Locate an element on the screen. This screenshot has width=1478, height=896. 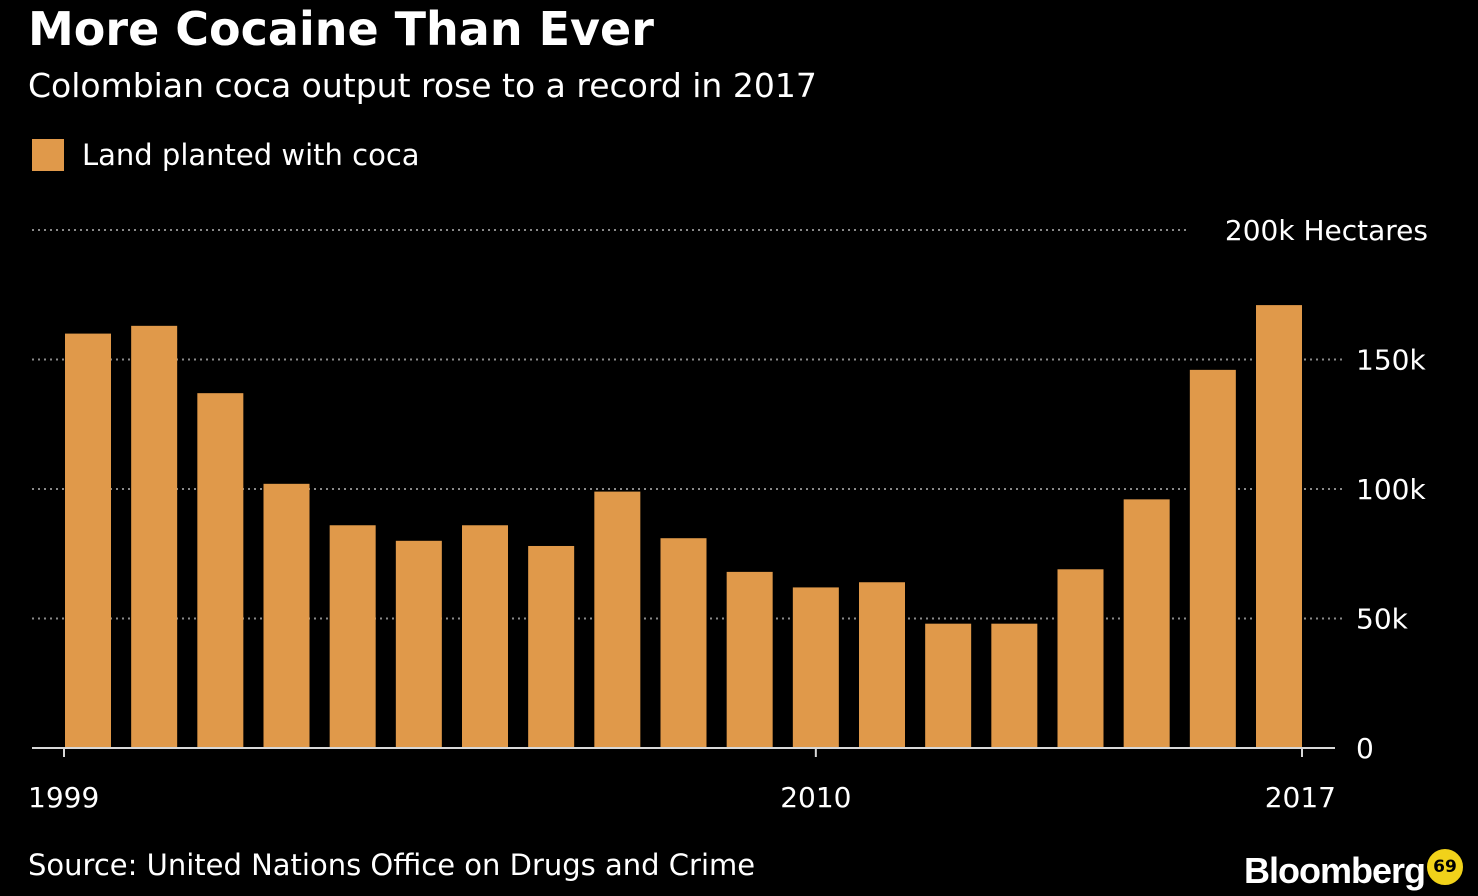
bar-1999 is located at coordinates (88, 540).